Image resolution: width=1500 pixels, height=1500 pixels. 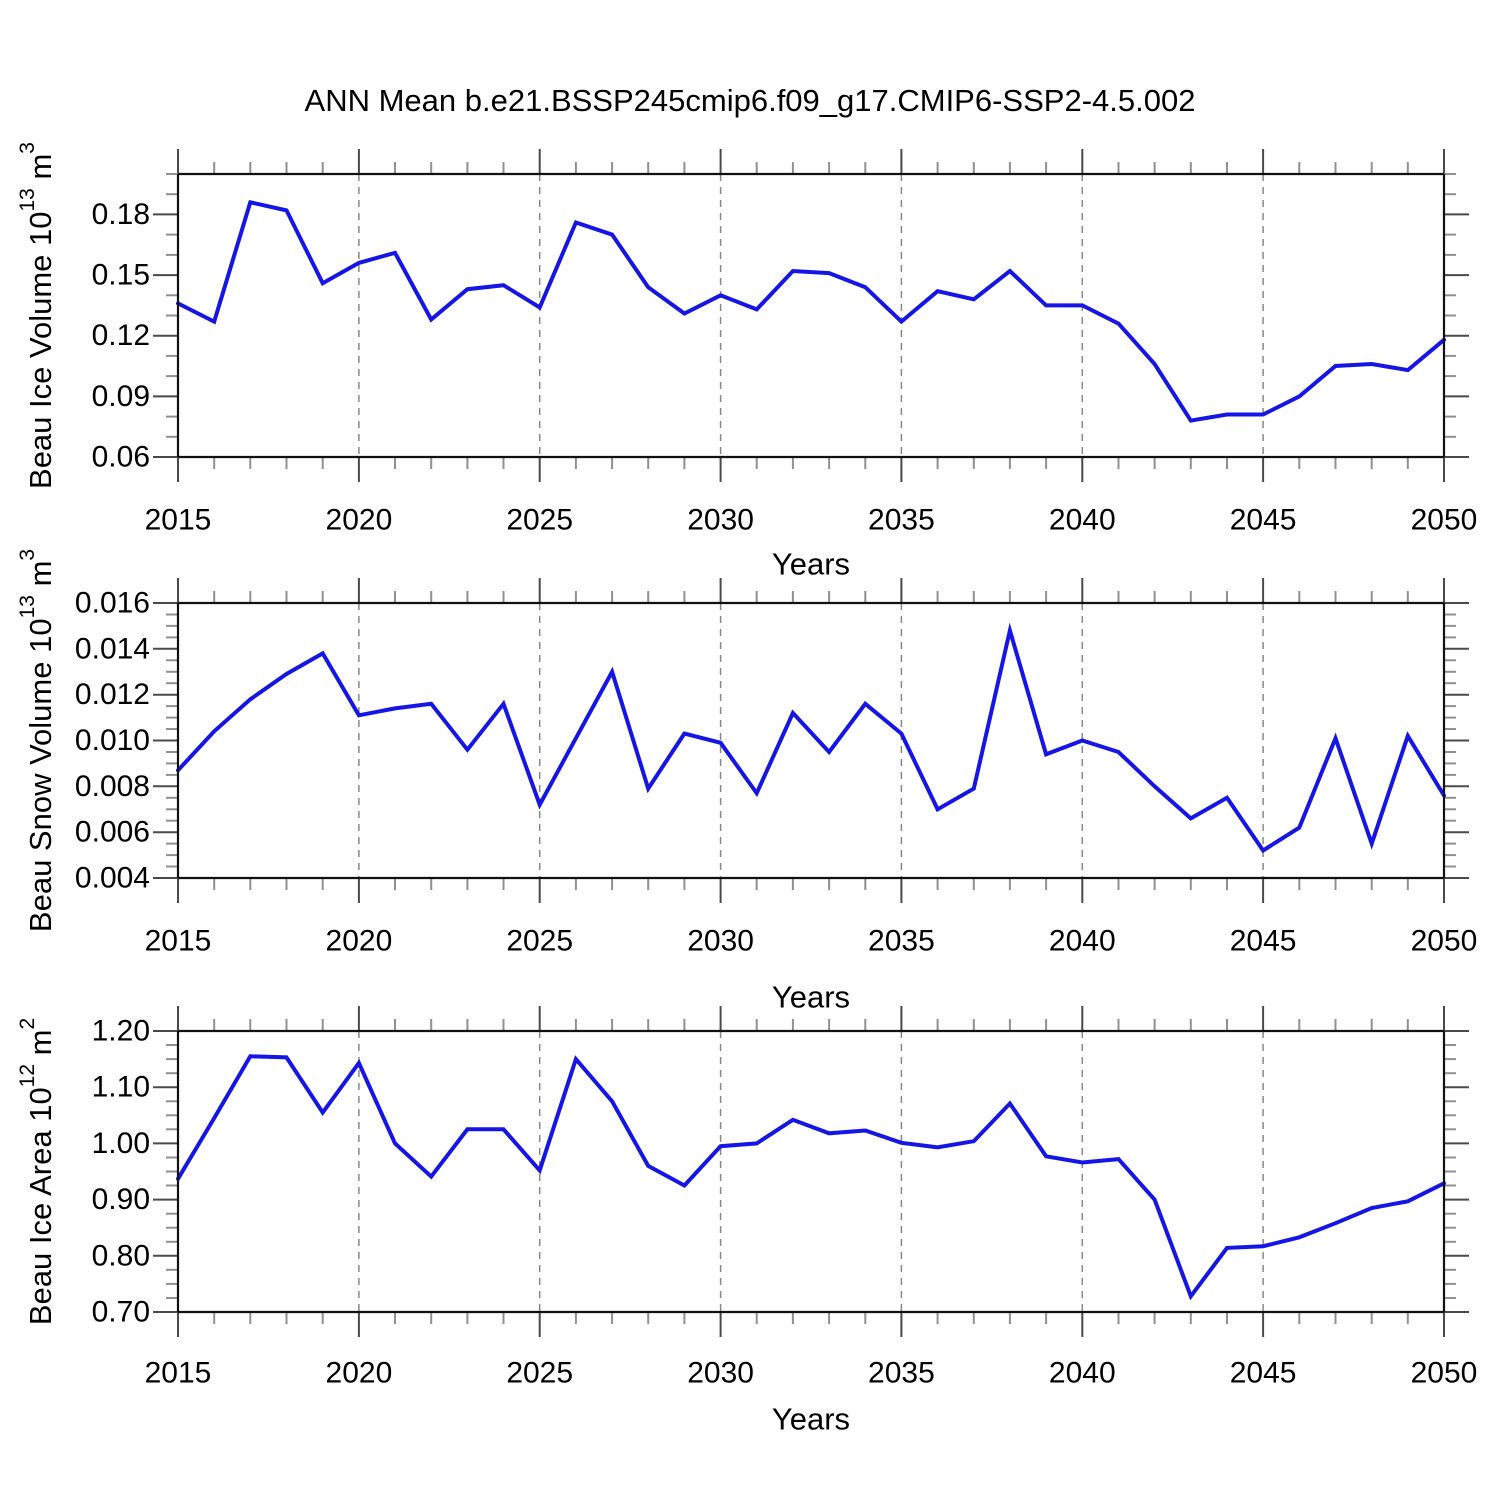 What do you see at coordinates (112, 832) in the screenshot?
I see `y-tick-label: 0.006` at bounding box center [112, 832].